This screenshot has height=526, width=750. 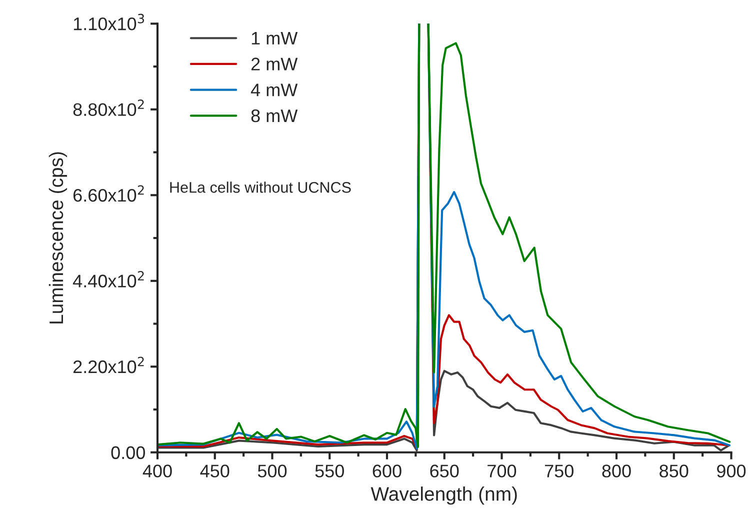 What do you see at coordinates (274, 64) in the screenshot?
I see `legend-label: 2 mW` at bounding box center [274, 64].